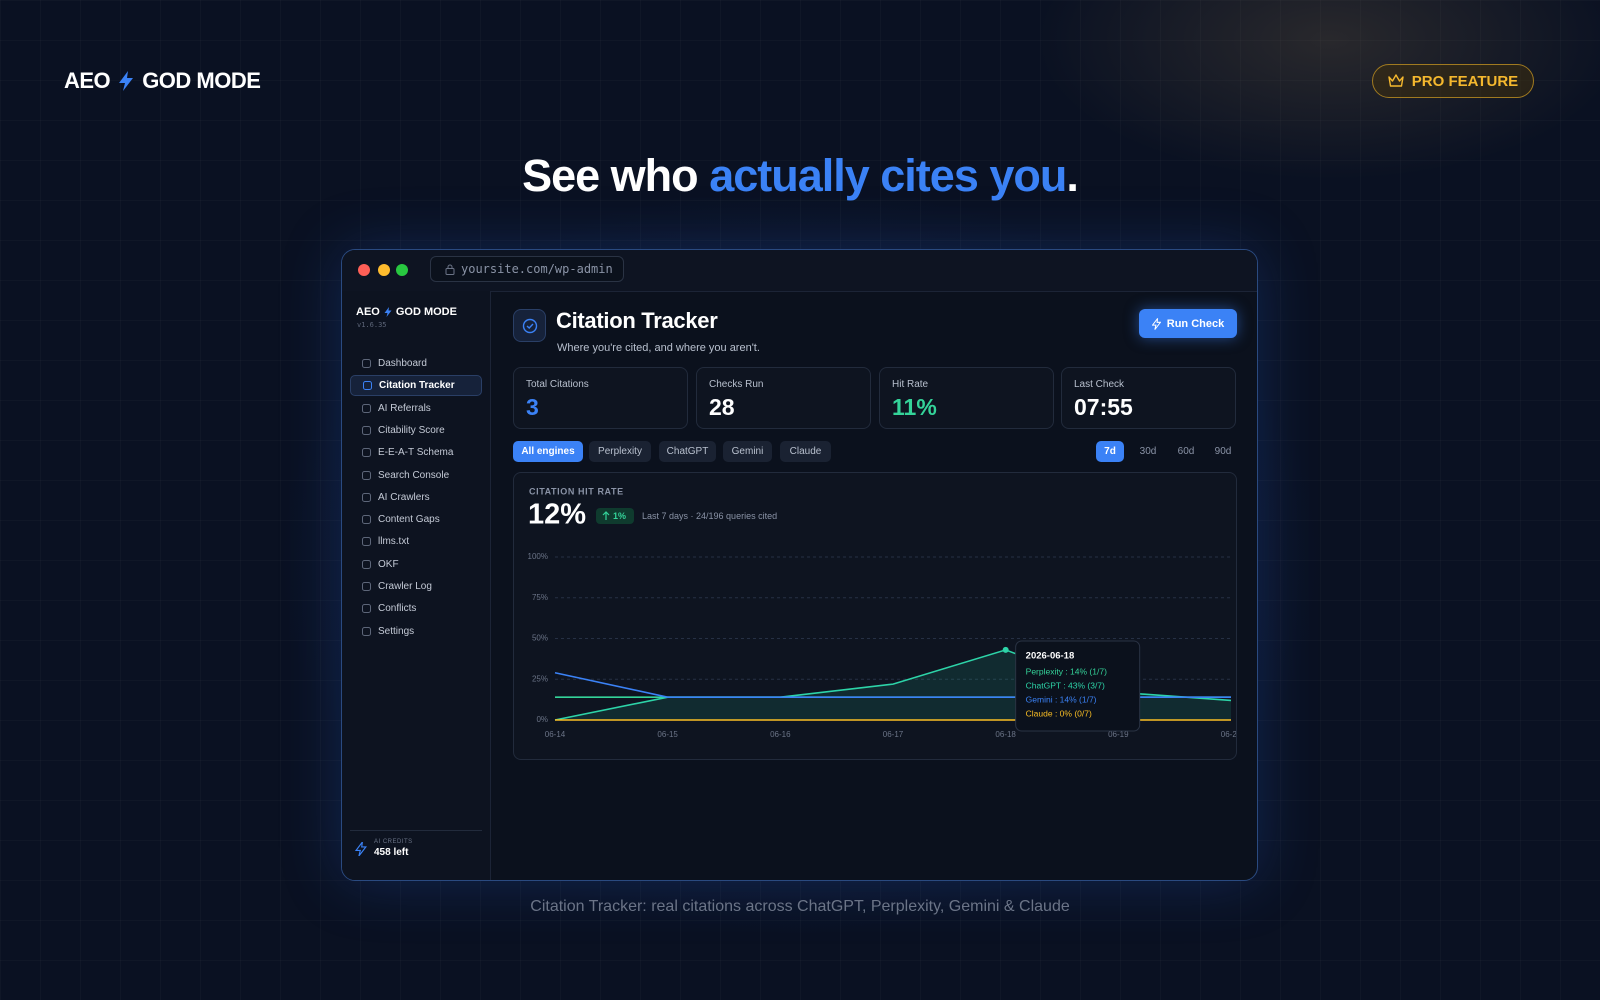 This screenshot has width=1600, height=1000. What do you see at coordinates (1195, 323) in the screenshot?
I see `button-text: Run Check` at bounding box center [1195, 323].